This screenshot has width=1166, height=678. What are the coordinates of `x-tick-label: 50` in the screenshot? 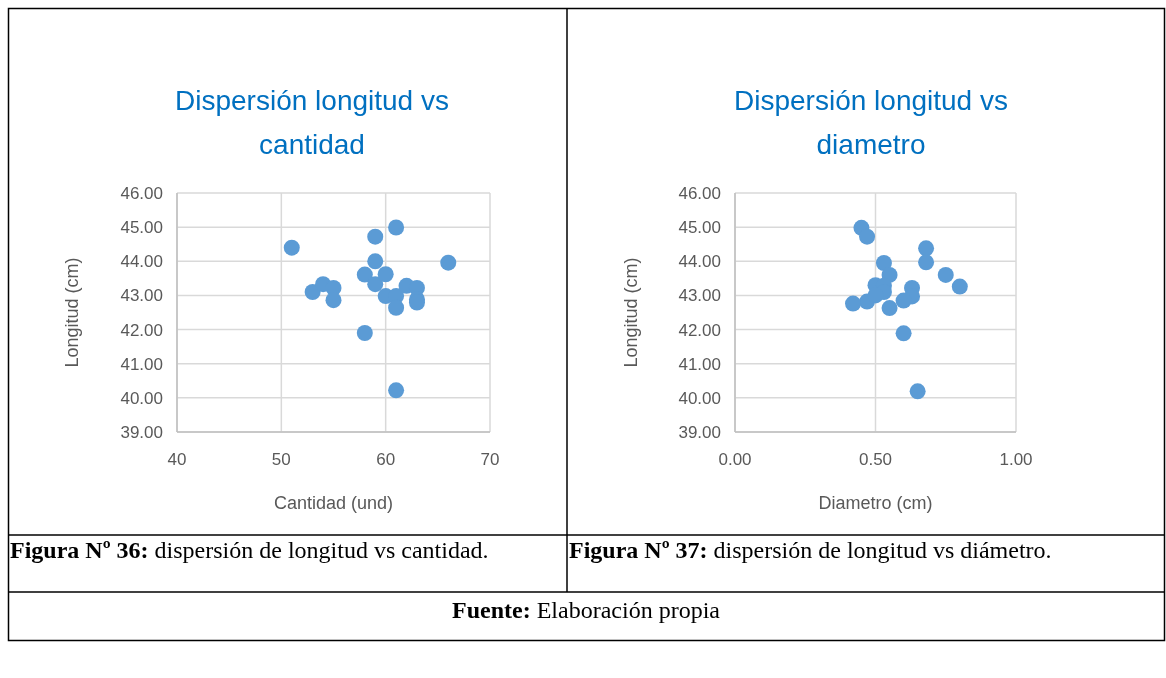 It's located at (281, 459).